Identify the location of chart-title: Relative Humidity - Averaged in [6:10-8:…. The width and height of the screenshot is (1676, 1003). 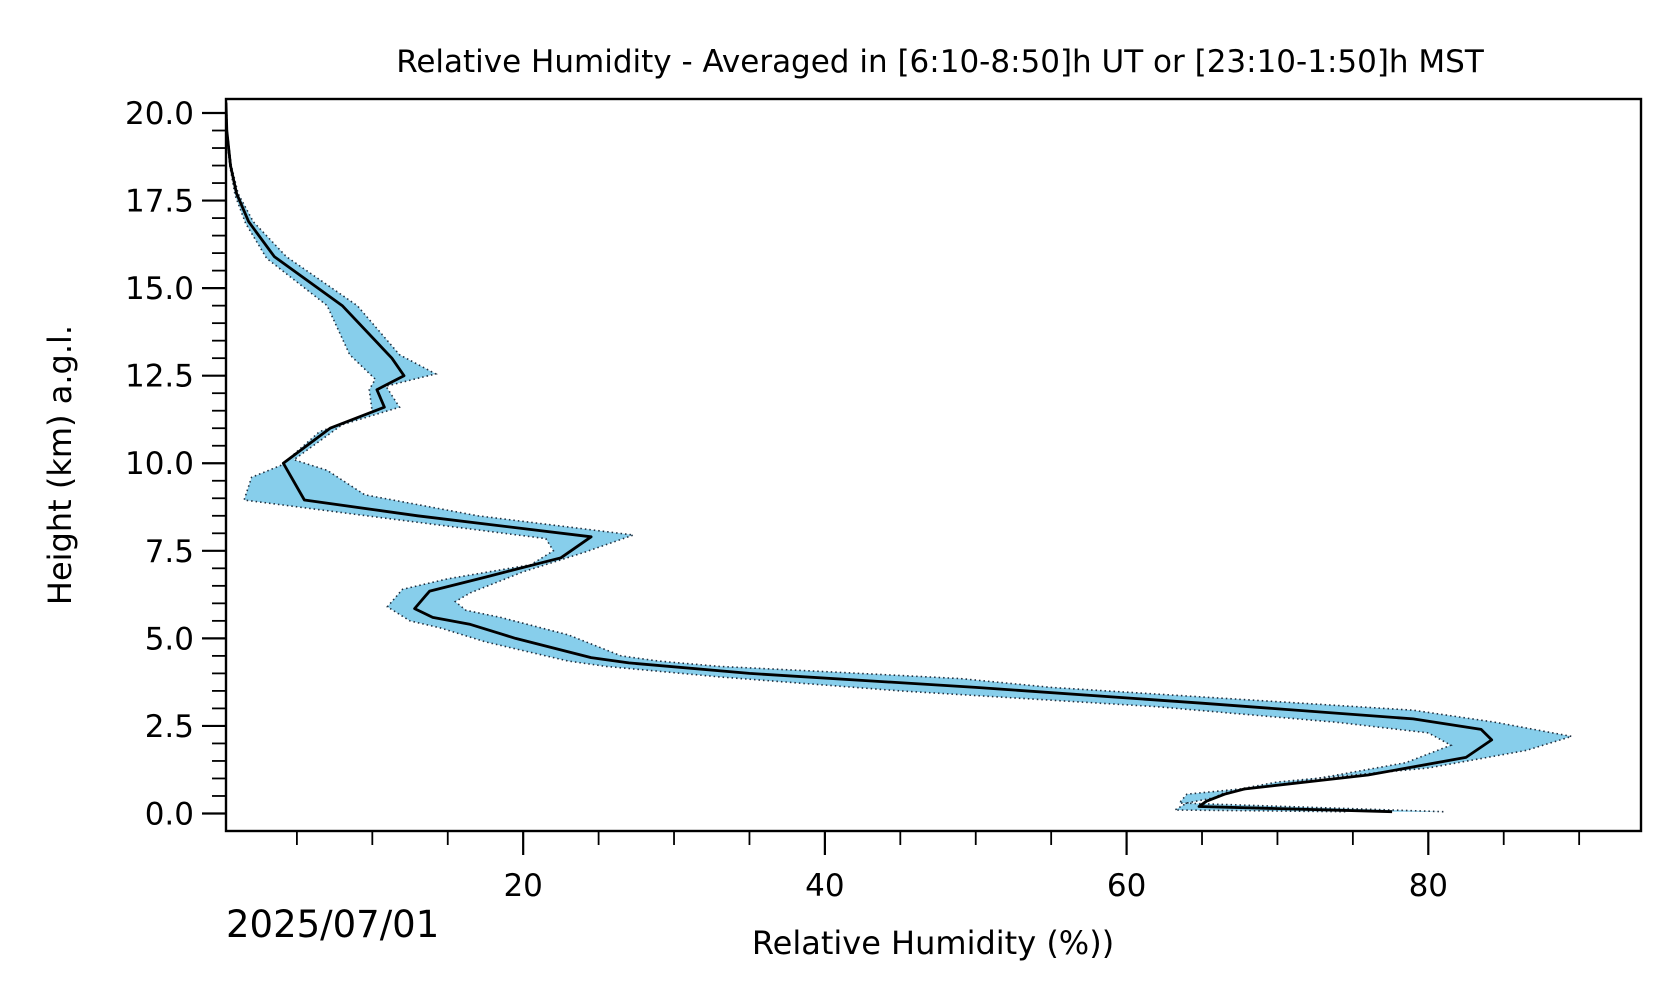
(940, 62).